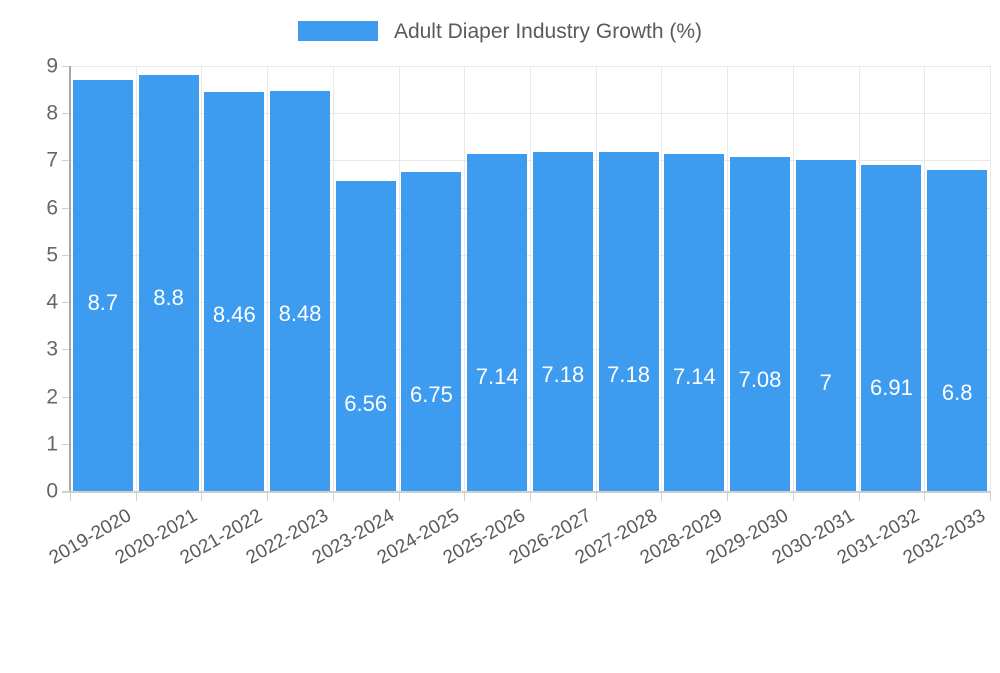 The width and height of the screenshot is (1000, 673). Describe the element at coordinates (52, 397) in the screenshot. I see `y-axis-tick-label: 2` at that location.